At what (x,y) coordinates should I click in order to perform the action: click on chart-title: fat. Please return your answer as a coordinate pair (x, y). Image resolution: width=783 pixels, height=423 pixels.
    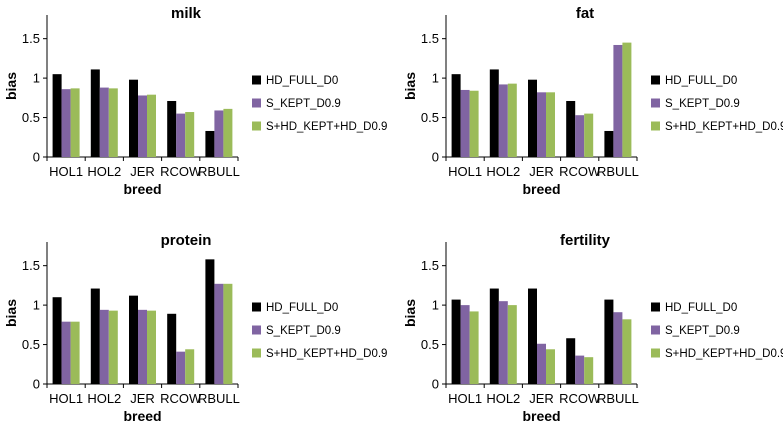
    Looking at the image, I should click on (585, 13).